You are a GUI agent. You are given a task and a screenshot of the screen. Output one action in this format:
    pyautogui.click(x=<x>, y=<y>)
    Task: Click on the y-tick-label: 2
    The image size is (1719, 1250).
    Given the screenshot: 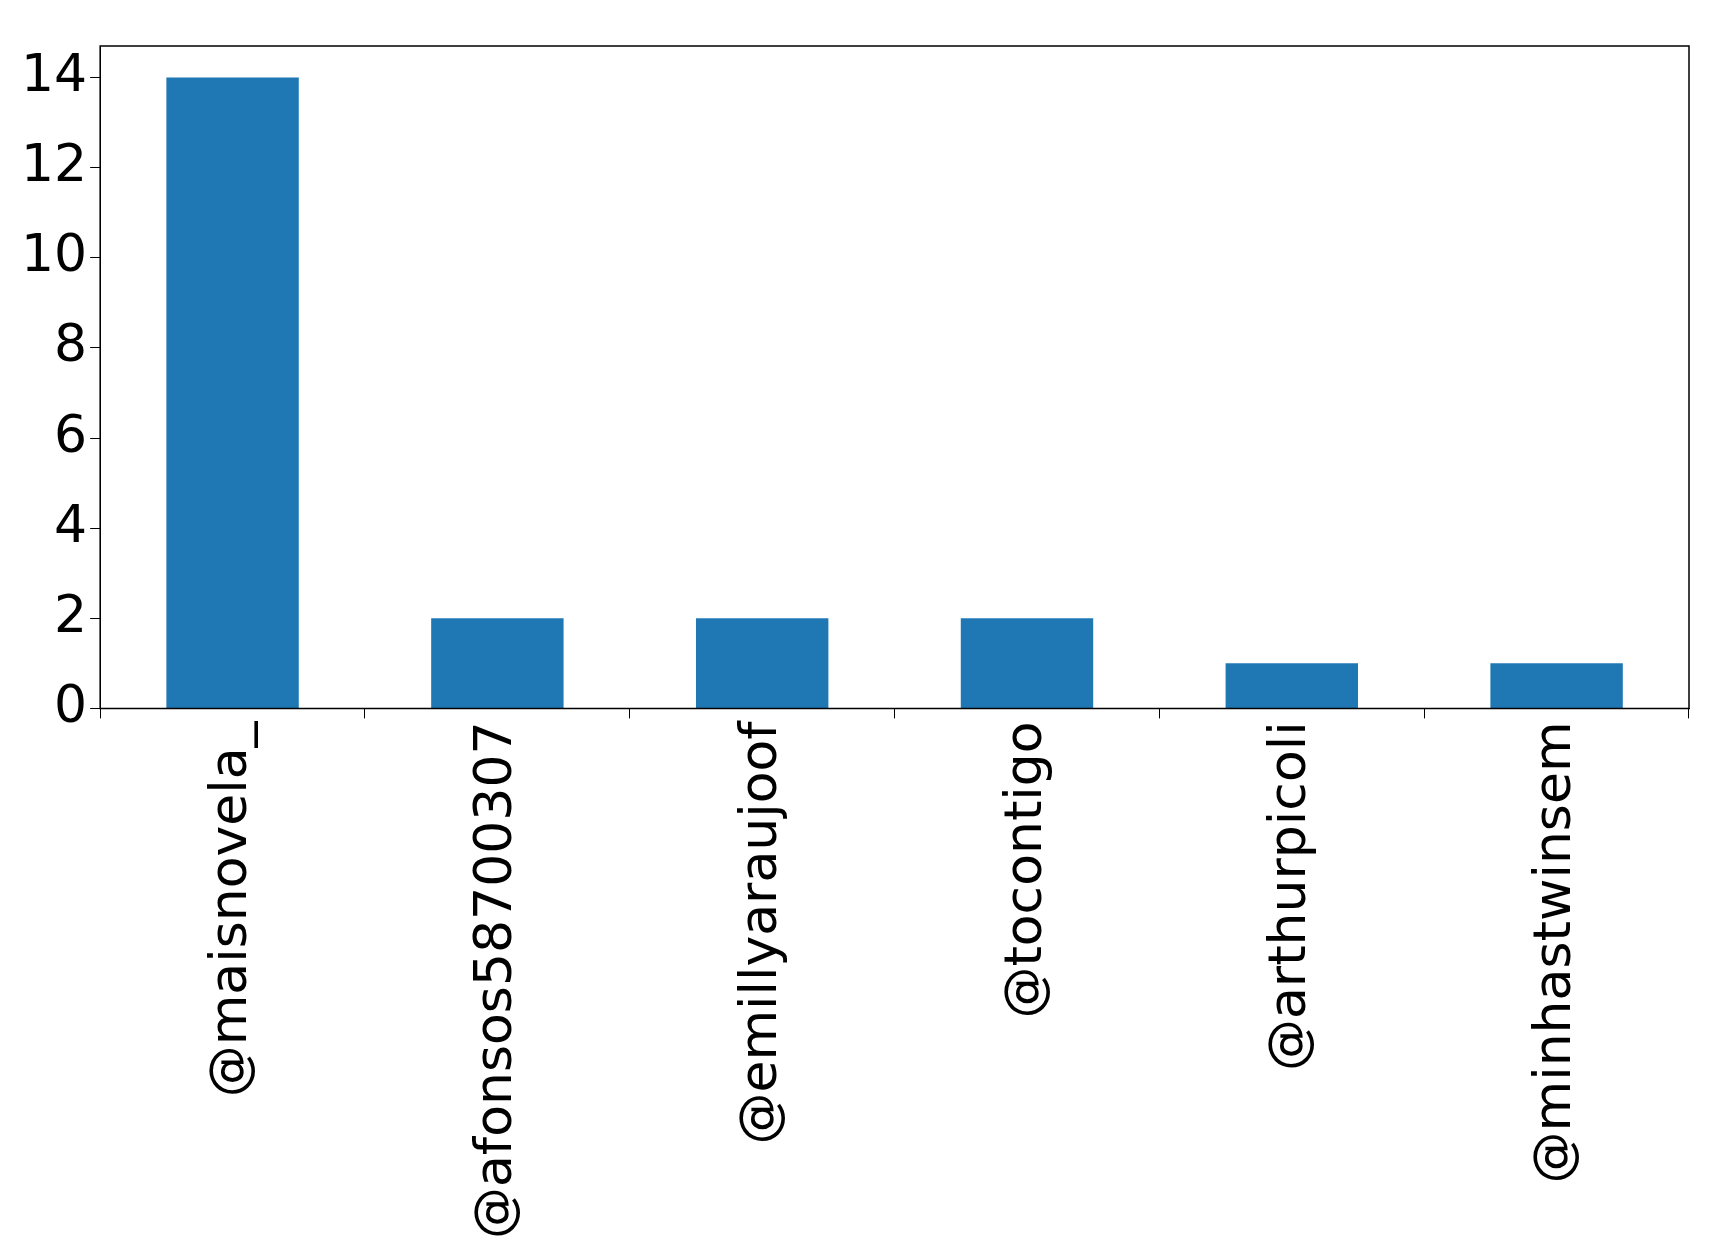 What is the action you would take?
    pyautogui.click(x=71, y=613)
    